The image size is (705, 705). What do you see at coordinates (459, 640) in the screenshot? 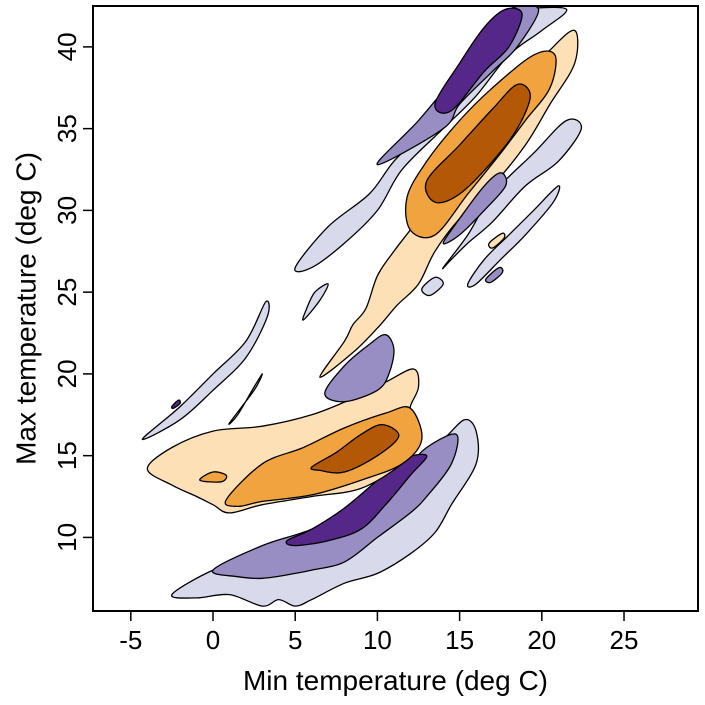
I see `x-tick-label: 15` at bounding box center [459, 640].